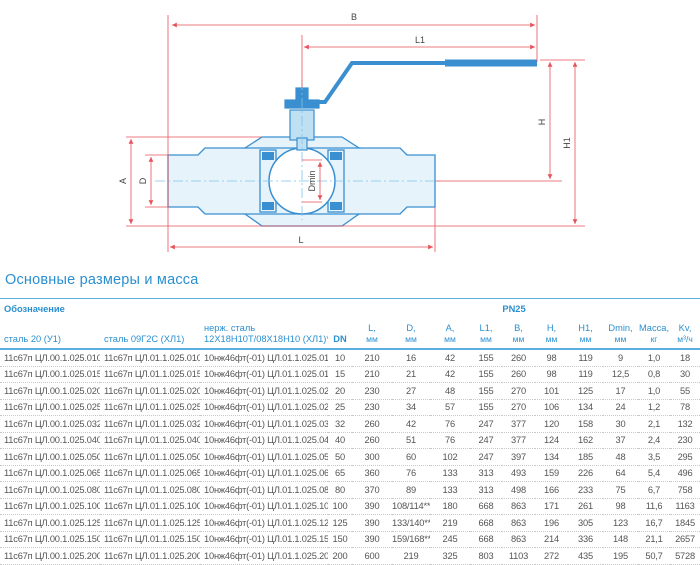 This screenshot has height=565, width=700. What do you see at coordinates (685, 440) in the screenshot?
I see `table-cell: 230` at bounding box center [685, 440].